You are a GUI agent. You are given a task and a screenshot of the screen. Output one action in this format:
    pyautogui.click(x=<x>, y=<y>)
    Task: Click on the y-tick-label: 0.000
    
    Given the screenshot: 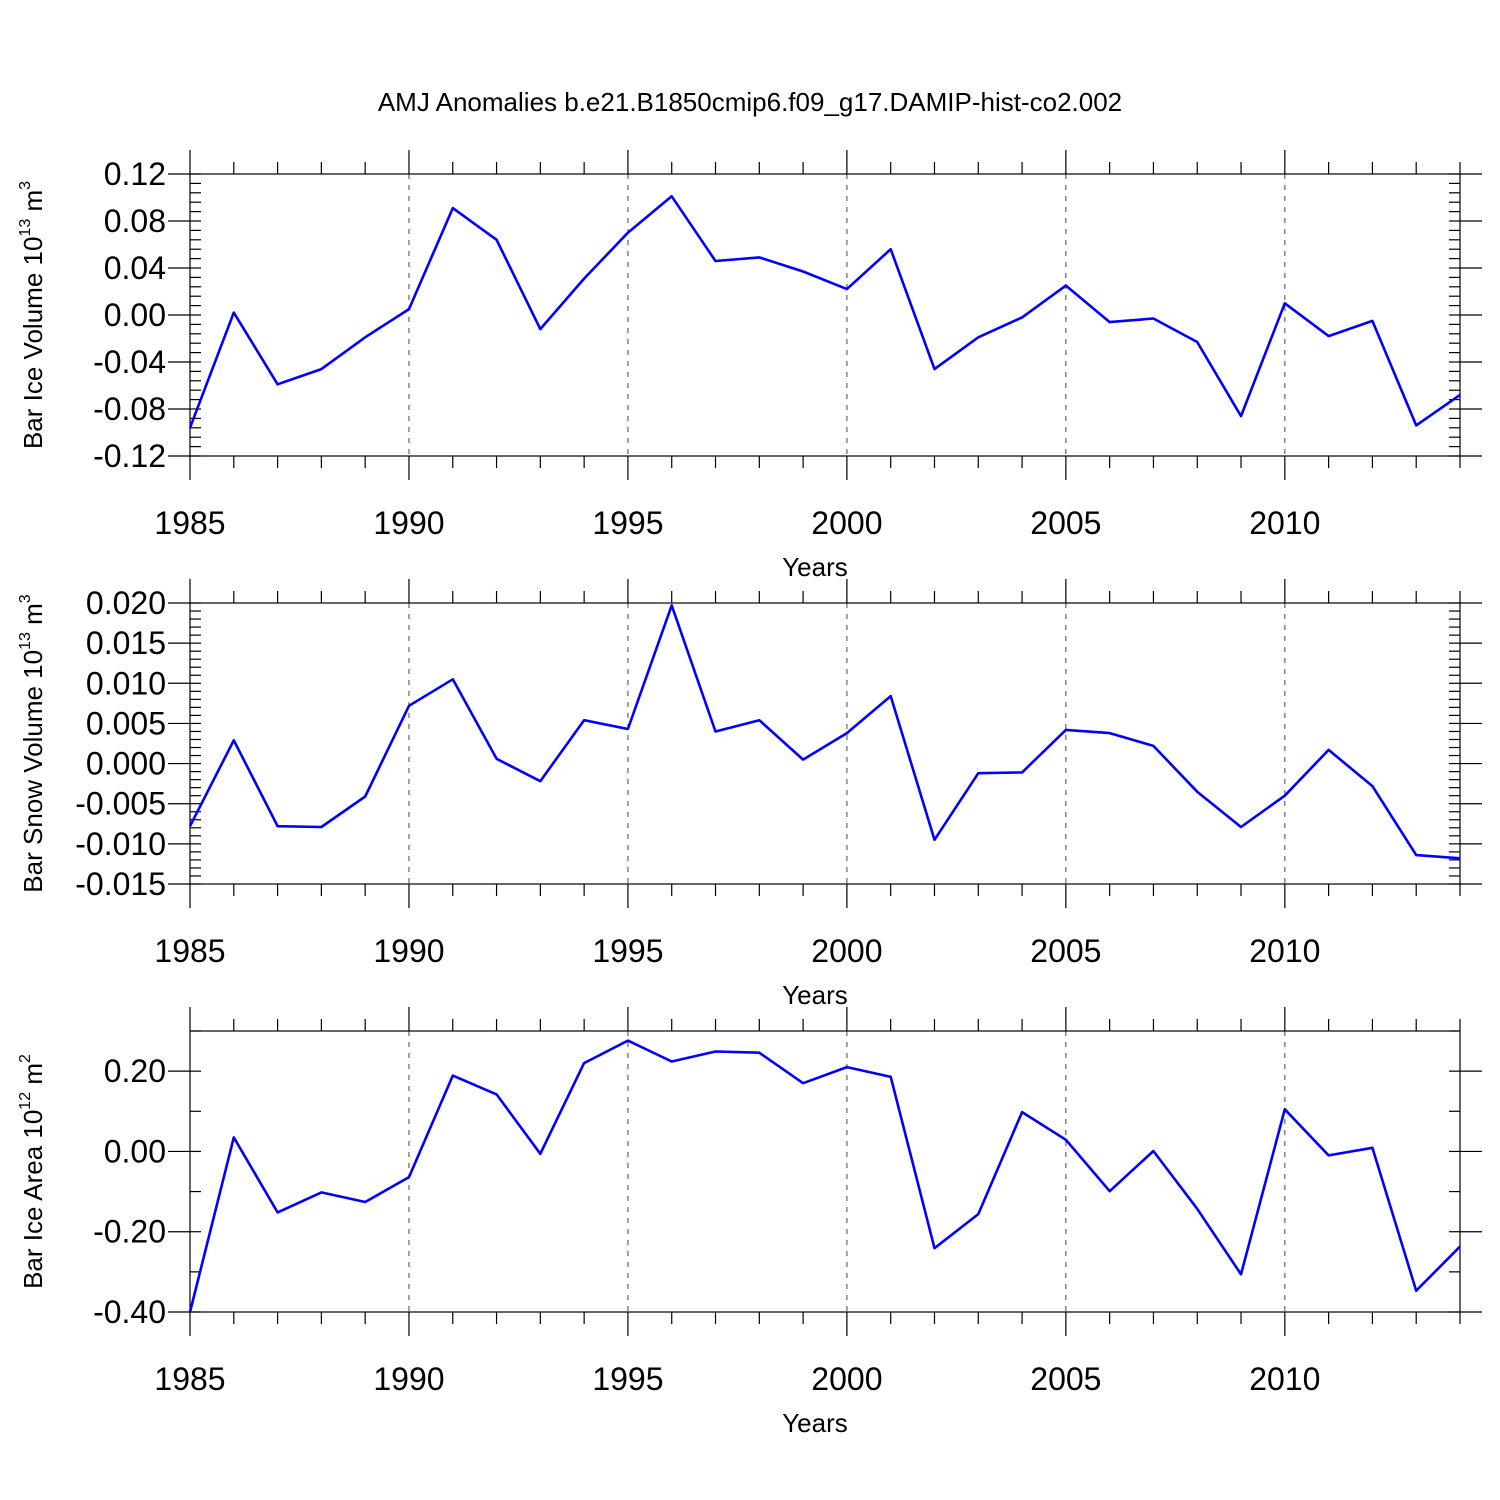 What is the action you would take?
    pyautogui.click(x=126, y=764)
    